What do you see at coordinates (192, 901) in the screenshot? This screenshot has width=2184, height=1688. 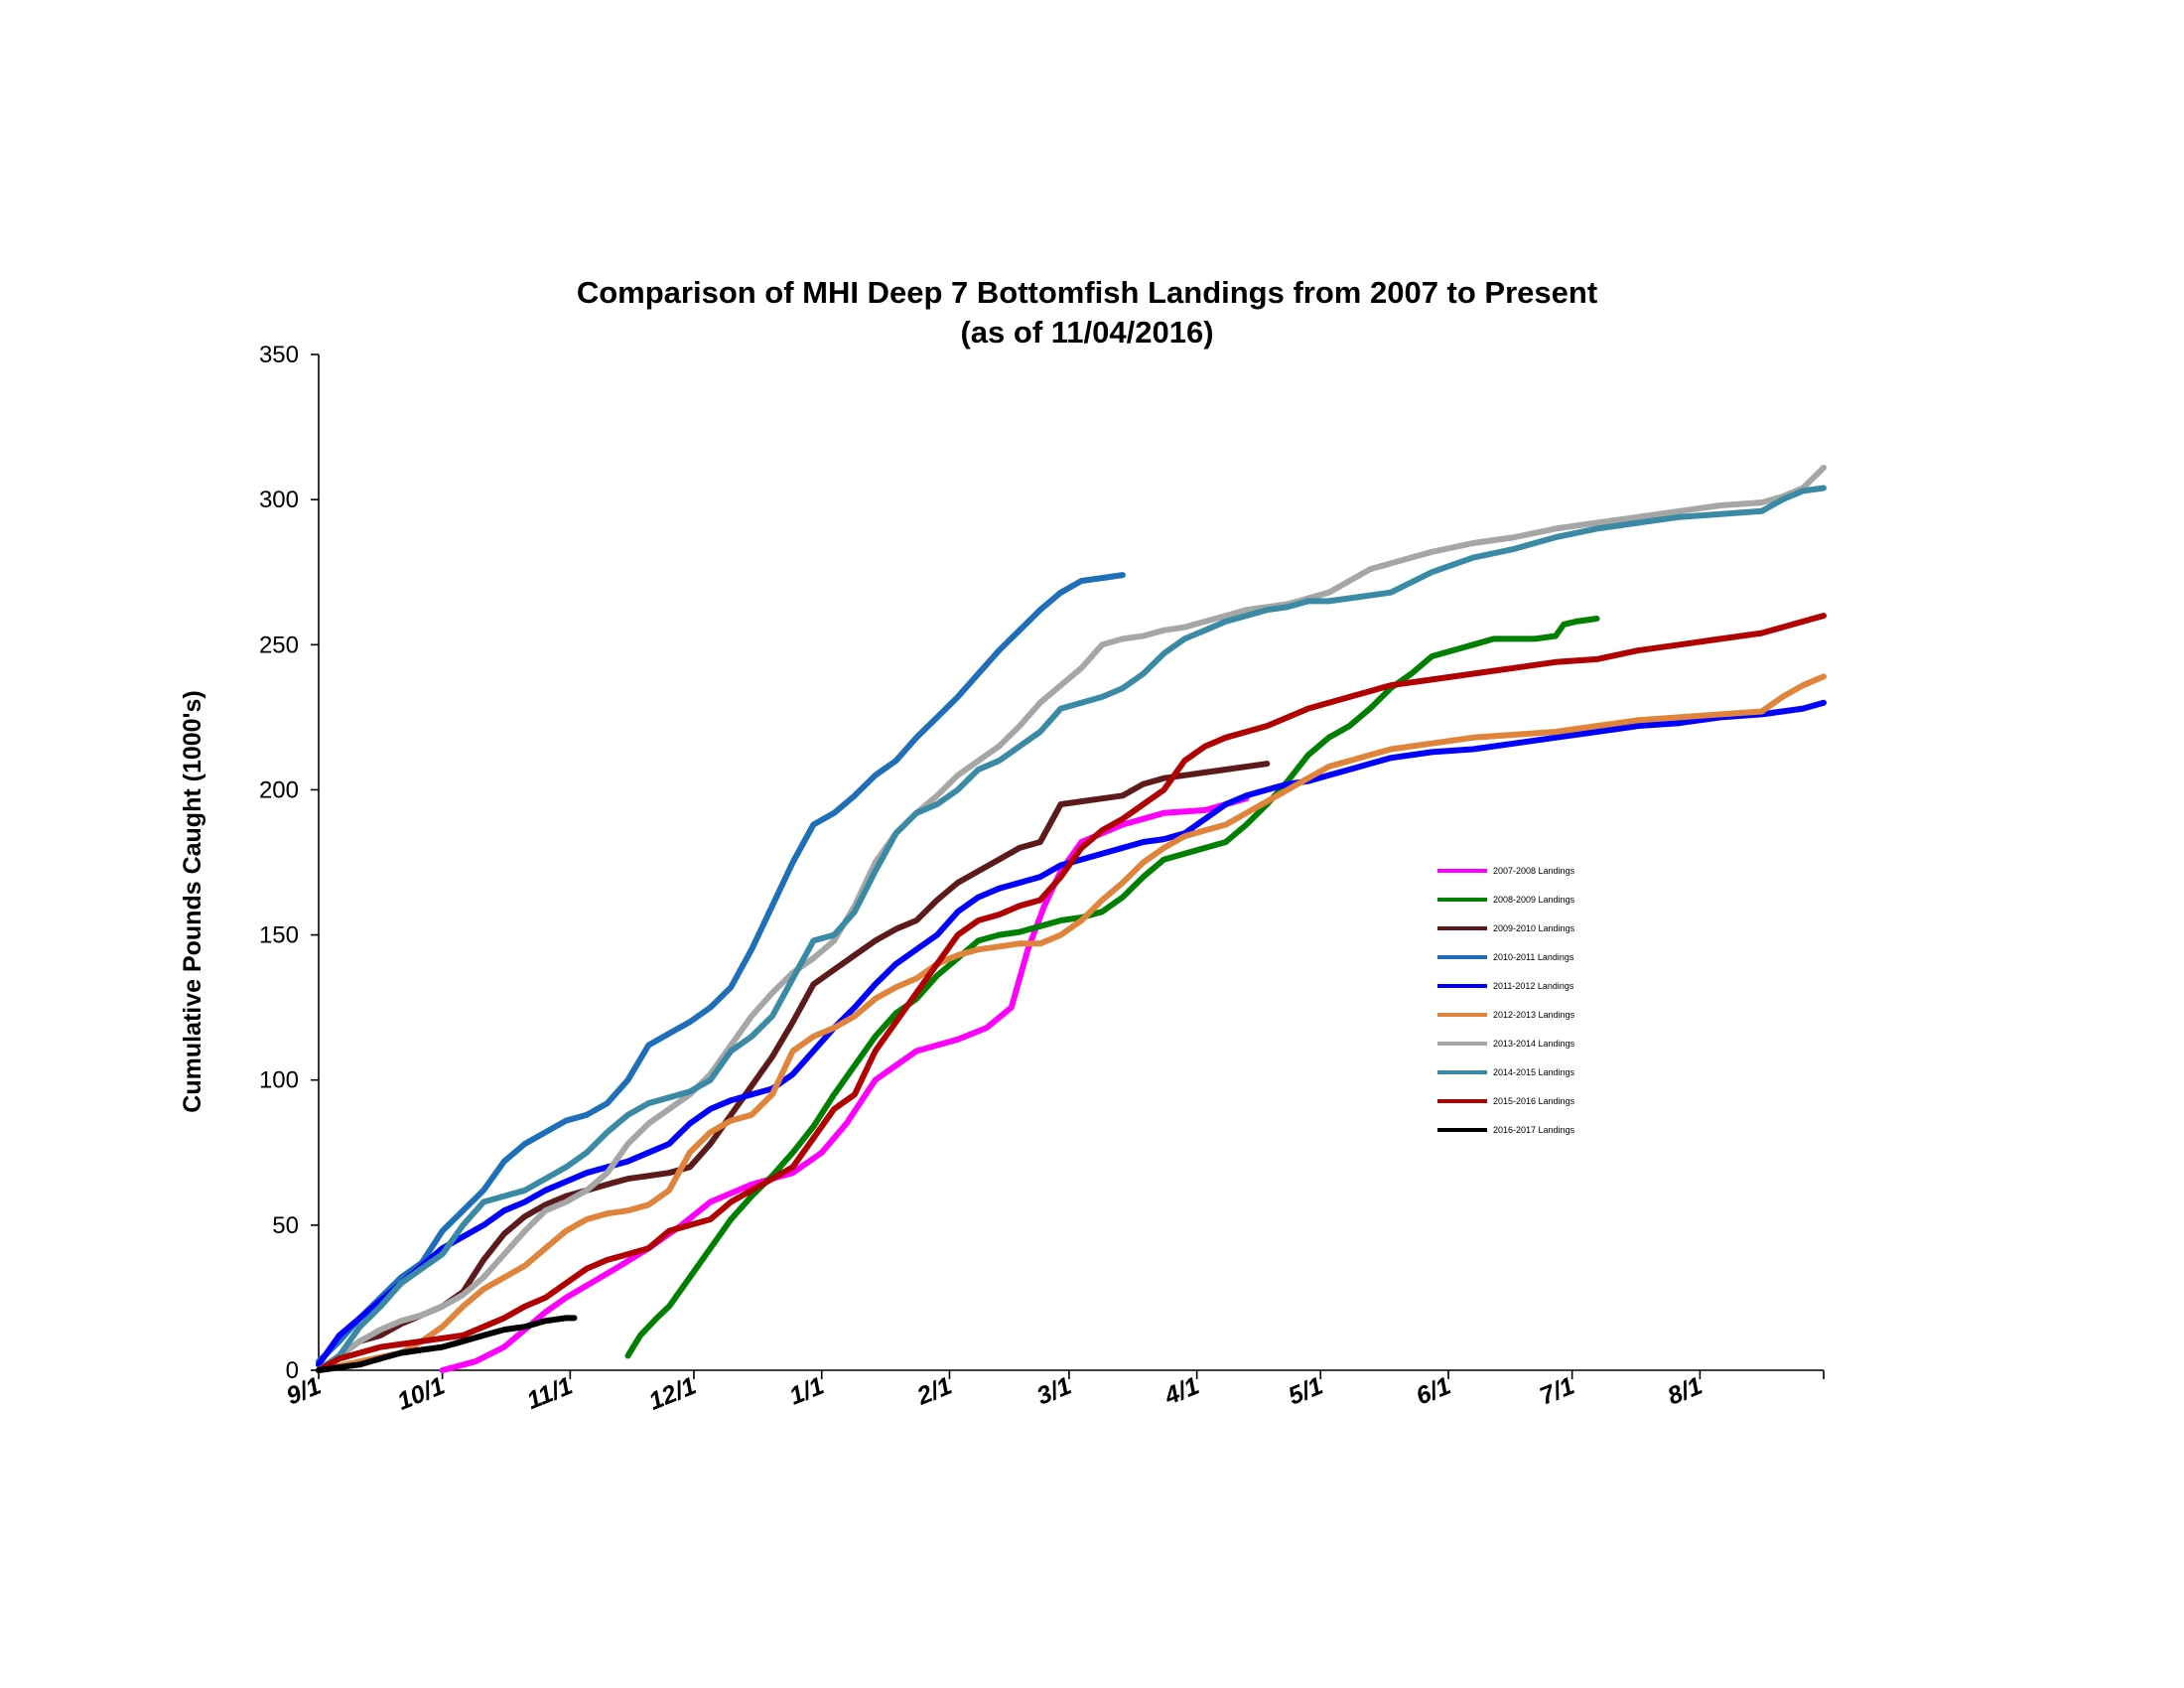 I see `y-axis-label: Cumulative Pounds Caught (1000's)` at bounding box center [192, 901].